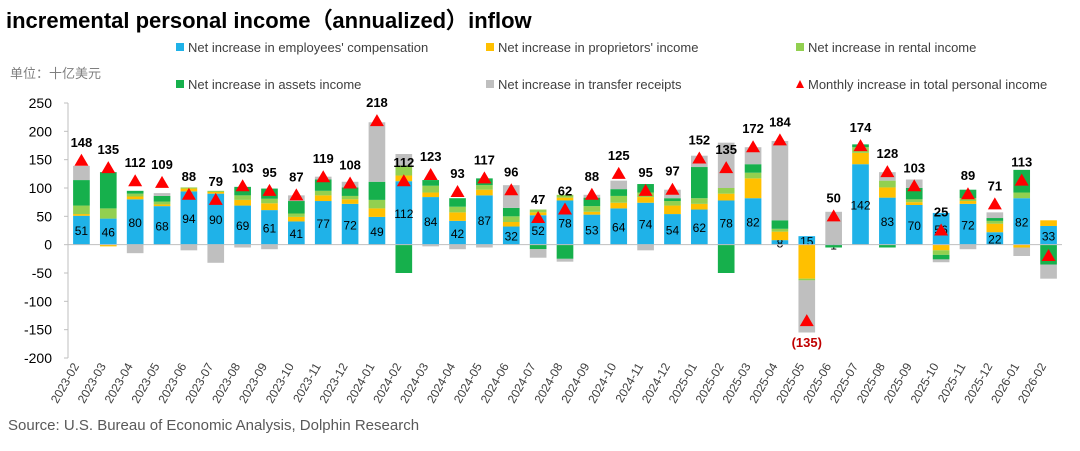 Image resolution: width=1080 pixels, height=451 pixels. I want to click on total-label: 112, so click(135, 162).